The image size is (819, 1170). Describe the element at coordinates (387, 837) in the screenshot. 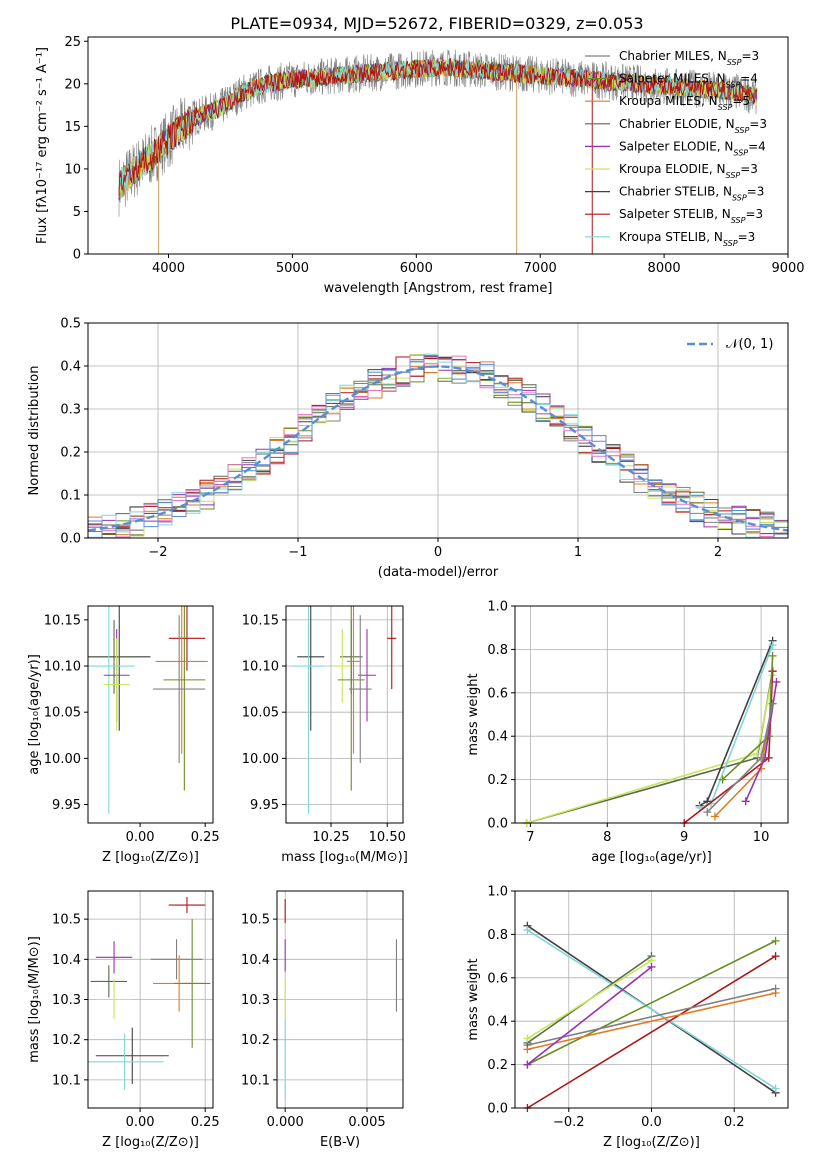

I see `x-tick-label: 10.50` at that location.